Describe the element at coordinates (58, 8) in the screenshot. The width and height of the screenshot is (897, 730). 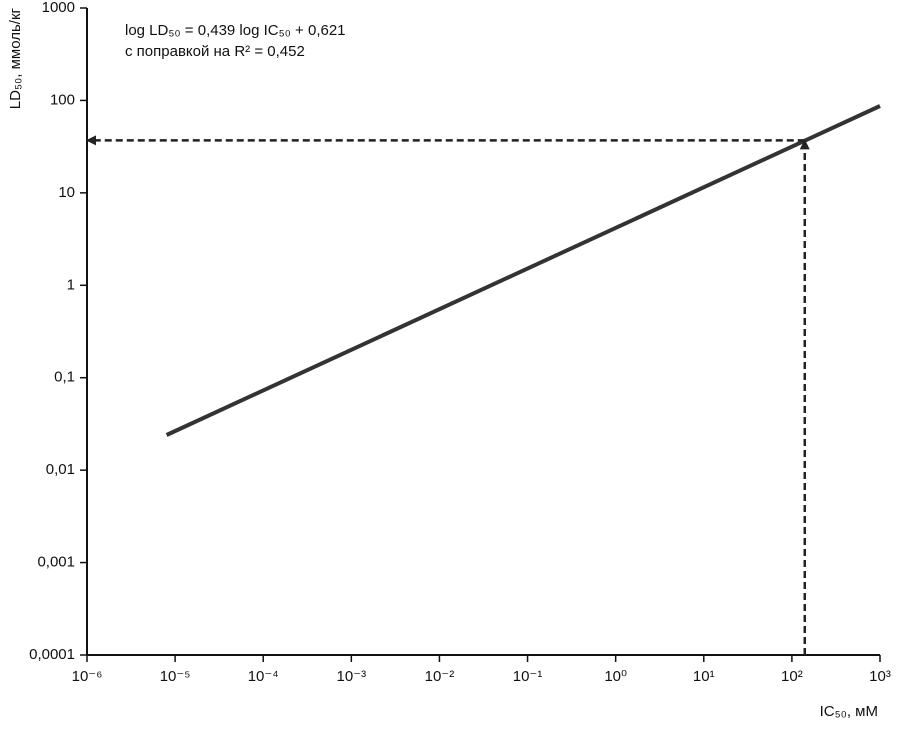
I see `y-tick-label: 1000` at that location.